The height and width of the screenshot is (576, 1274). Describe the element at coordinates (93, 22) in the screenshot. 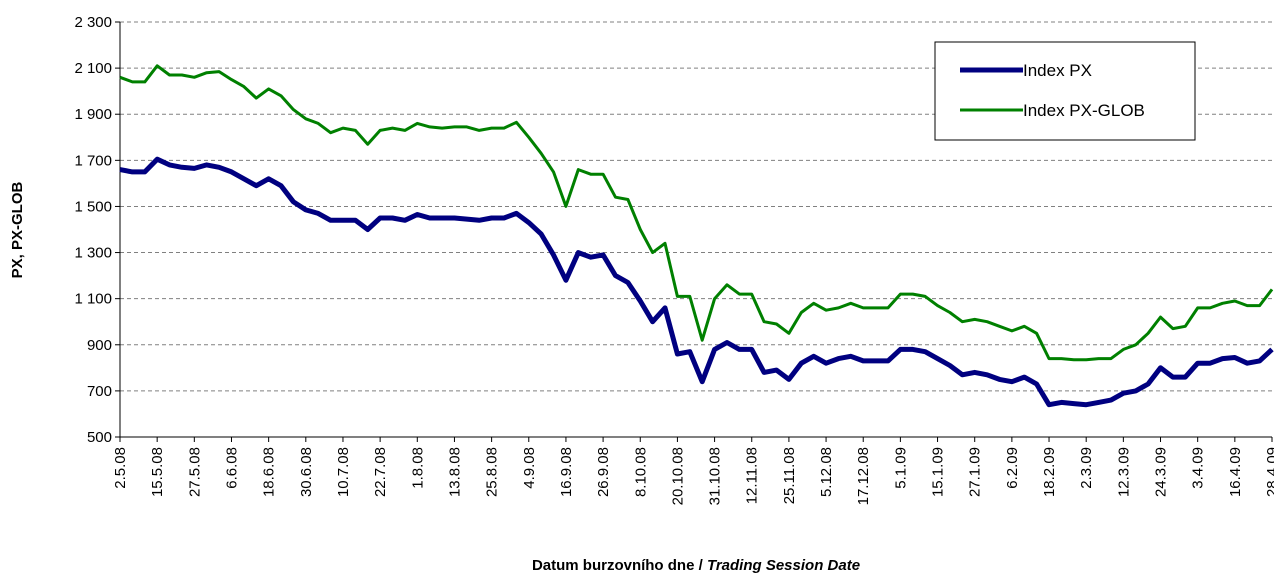

I see `y-tick-label: 2 300` at that location.